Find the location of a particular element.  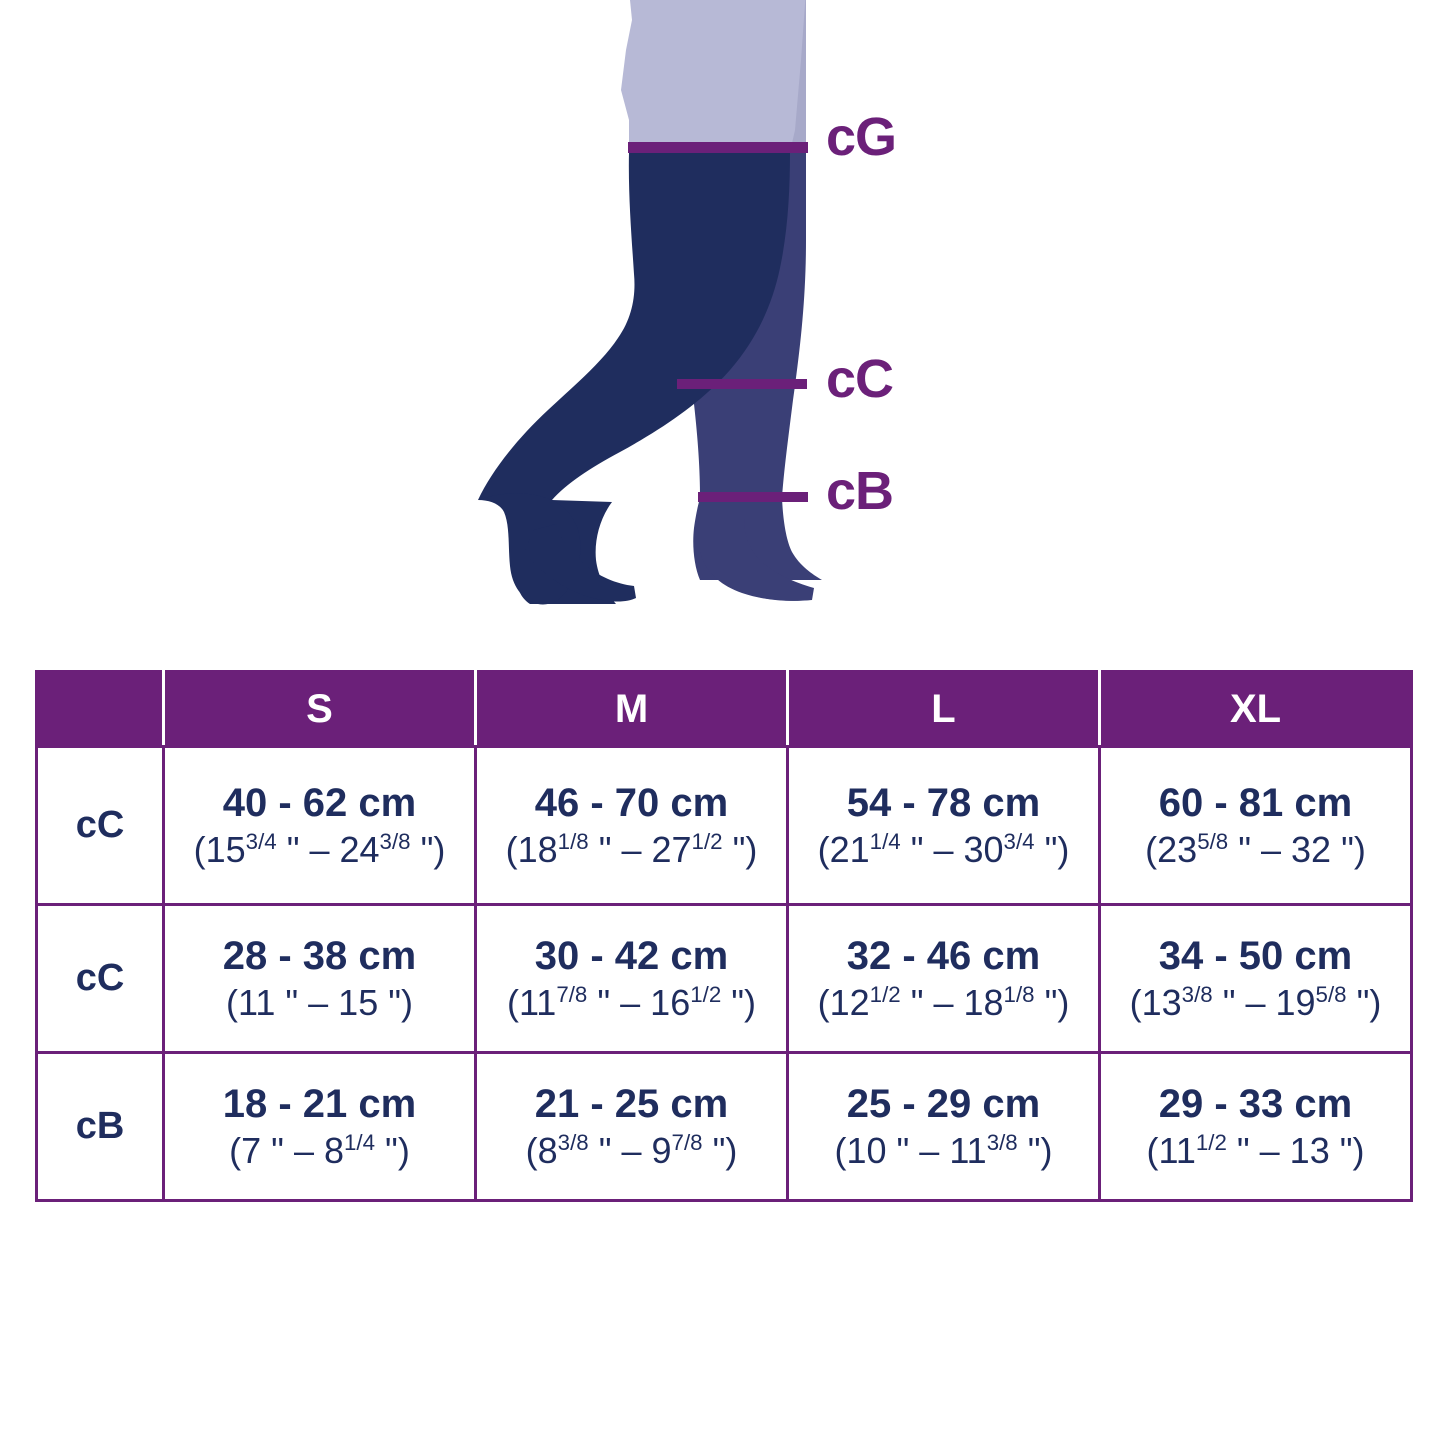

table-corner-header is located at coordinates (100, 709).